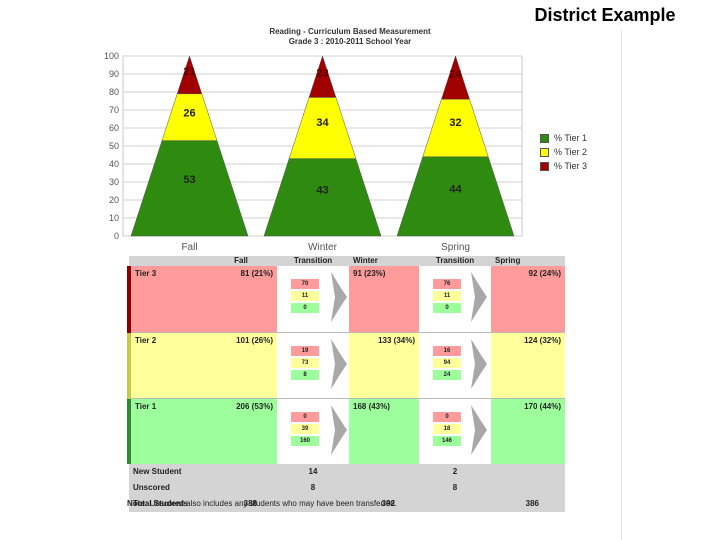 Image resolution: width=720 pixels, height=540 pixels. Describe the element at coordinates (347, 472) in the screenshot. I see `table-row-new-student: New Student 14 2` at that location.